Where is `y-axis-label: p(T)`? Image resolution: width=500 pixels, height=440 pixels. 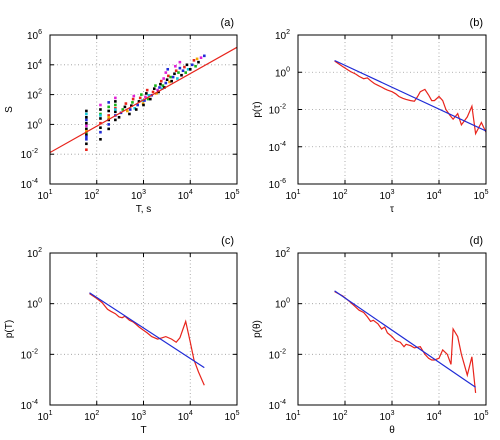 y-axis-label: p(T) is located at coordinates (9, 329).